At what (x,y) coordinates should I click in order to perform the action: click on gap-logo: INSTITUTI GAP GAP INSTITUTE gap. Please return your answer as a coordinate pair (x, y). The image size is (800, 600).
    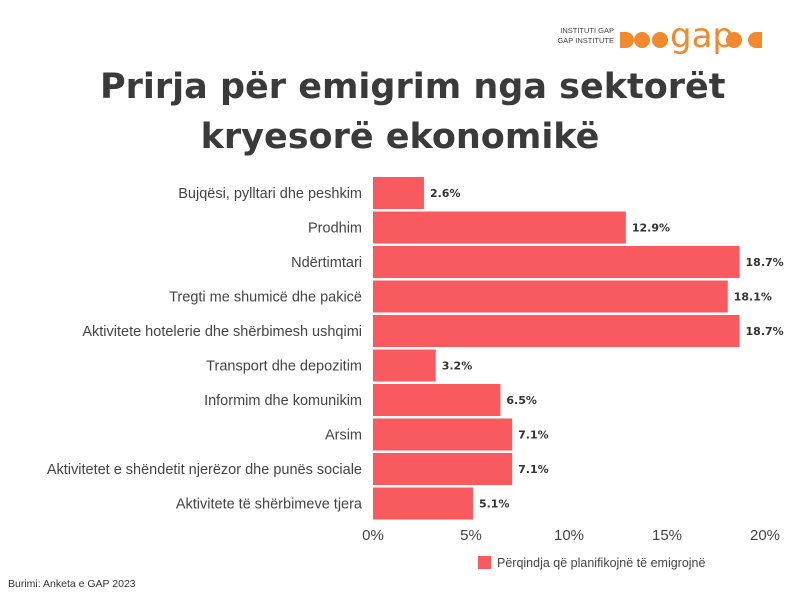
    Looking at the image, I should click on (655, 37).